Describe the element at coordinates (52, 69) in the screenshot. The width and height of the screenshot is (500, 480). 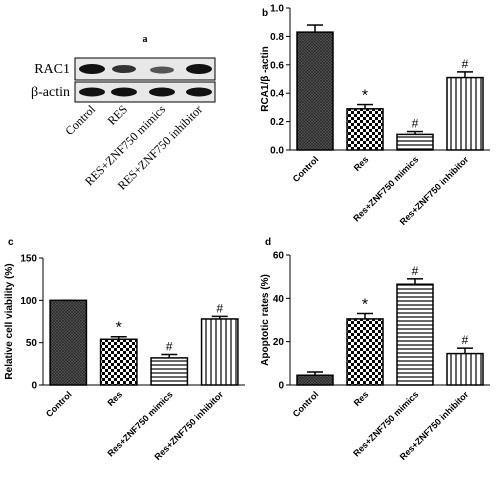
I see `row-label: RAC1` at that location.